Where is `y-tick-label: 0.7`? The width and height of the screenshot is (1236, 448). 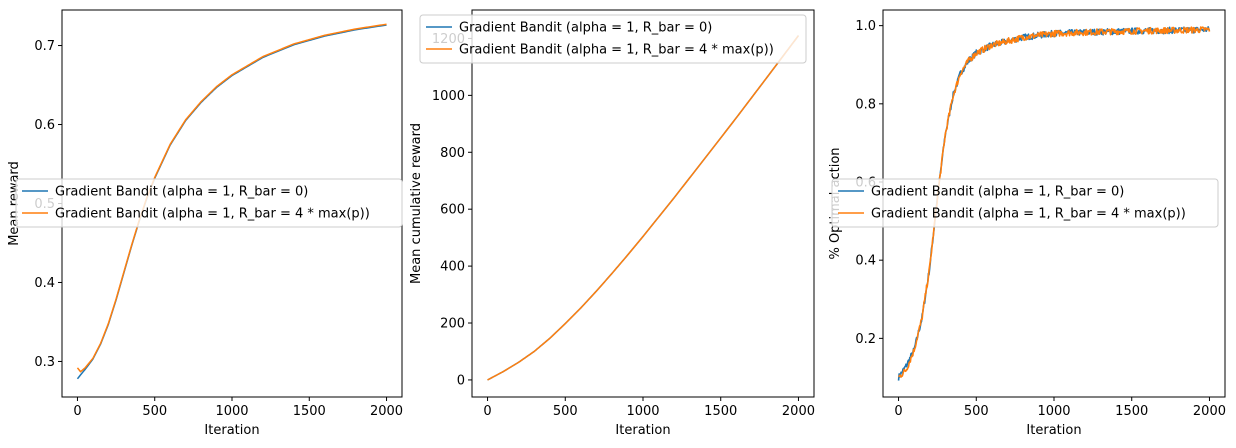 y-tick-label: 0.7 is located at coordinates (44, 46).